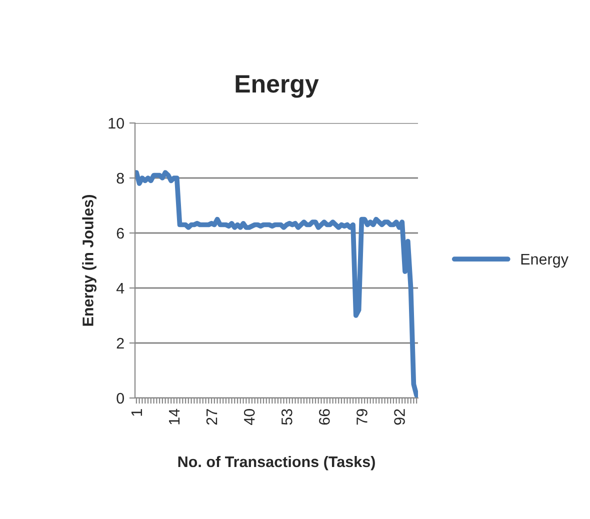 The height and width of the screenshot is (519, 590). What do you see at coordinates (212, 417) in the screenshot?
I see `x-tick-label: 27` at bounding box center [212, 417].